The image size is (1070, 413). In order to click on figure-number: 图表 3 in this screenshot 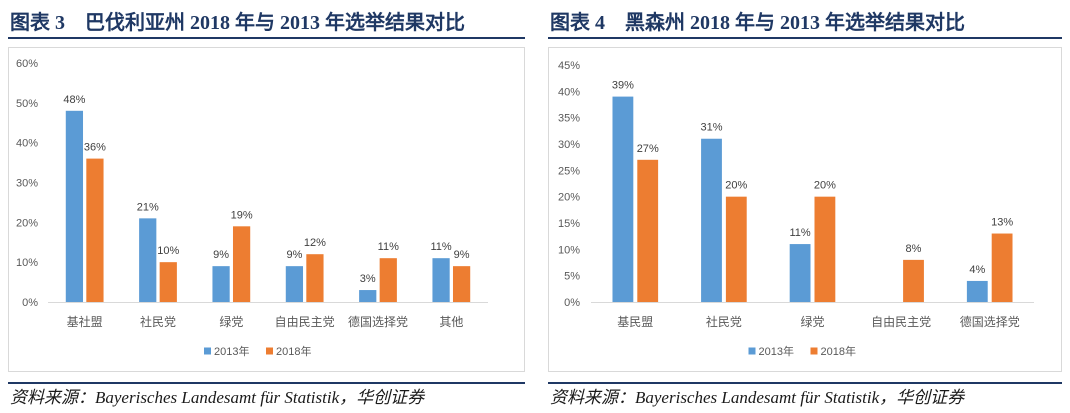, I will do `click(37, 22)`.